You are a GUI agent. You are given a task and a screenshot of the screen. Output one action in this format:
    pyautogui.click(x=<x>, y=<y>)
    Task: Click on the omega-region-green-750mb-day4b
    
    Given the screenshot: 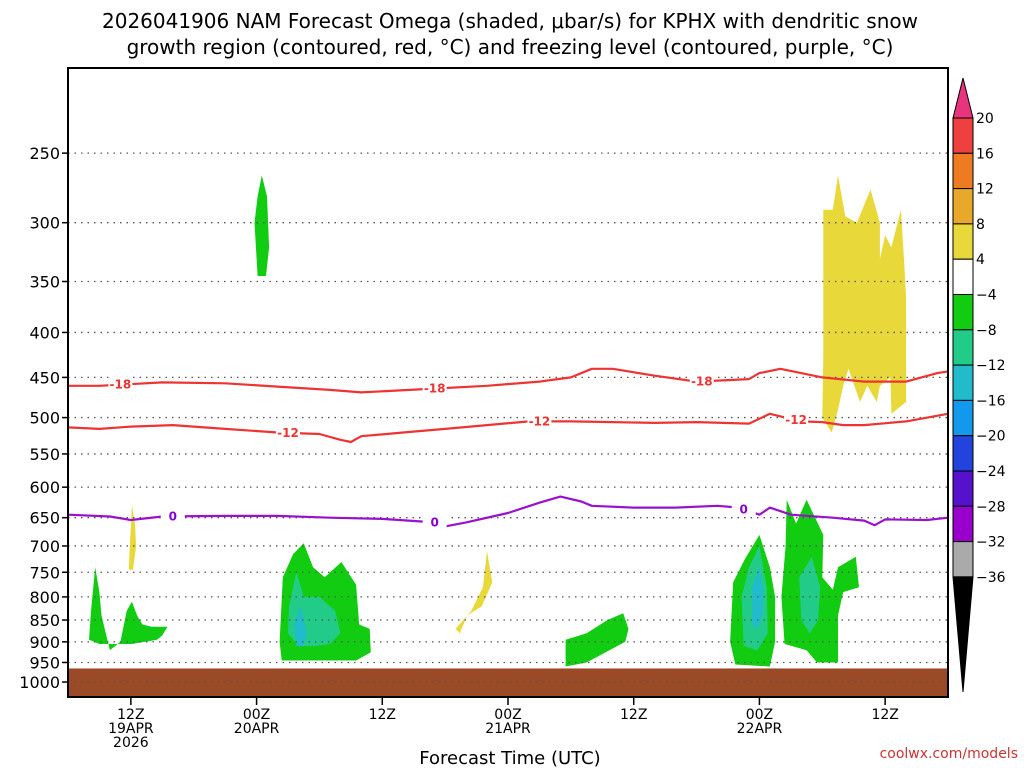 What is the action you would take?
    pyautogui.click(x=820, y=581)
    